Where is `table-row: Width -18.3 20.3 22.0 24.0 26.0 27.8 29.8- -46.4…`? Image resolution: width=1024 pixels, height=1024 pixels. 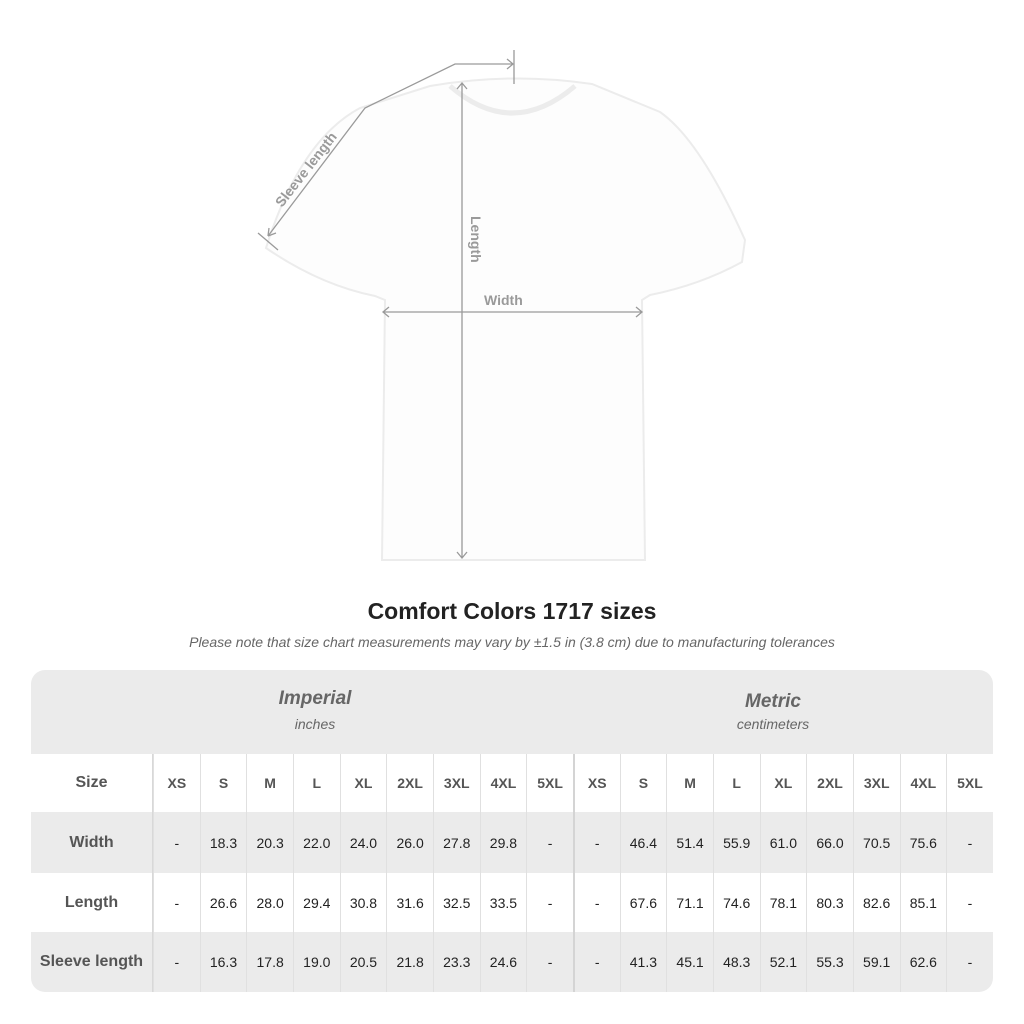 table-row: Width -18.3 20.3 22.0 24.0 26.0 27.8 29.8- -46.4… is located at coordinates (512, 842).